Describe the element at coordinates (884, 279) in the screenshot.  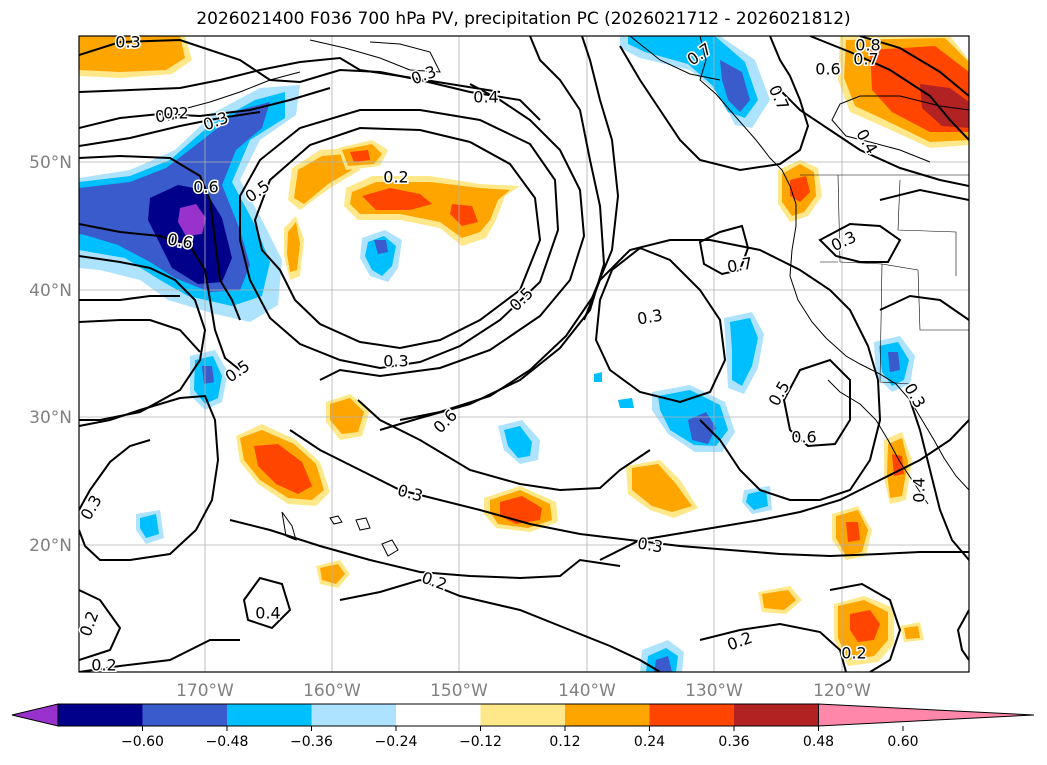
I see `political-borders` at that location.